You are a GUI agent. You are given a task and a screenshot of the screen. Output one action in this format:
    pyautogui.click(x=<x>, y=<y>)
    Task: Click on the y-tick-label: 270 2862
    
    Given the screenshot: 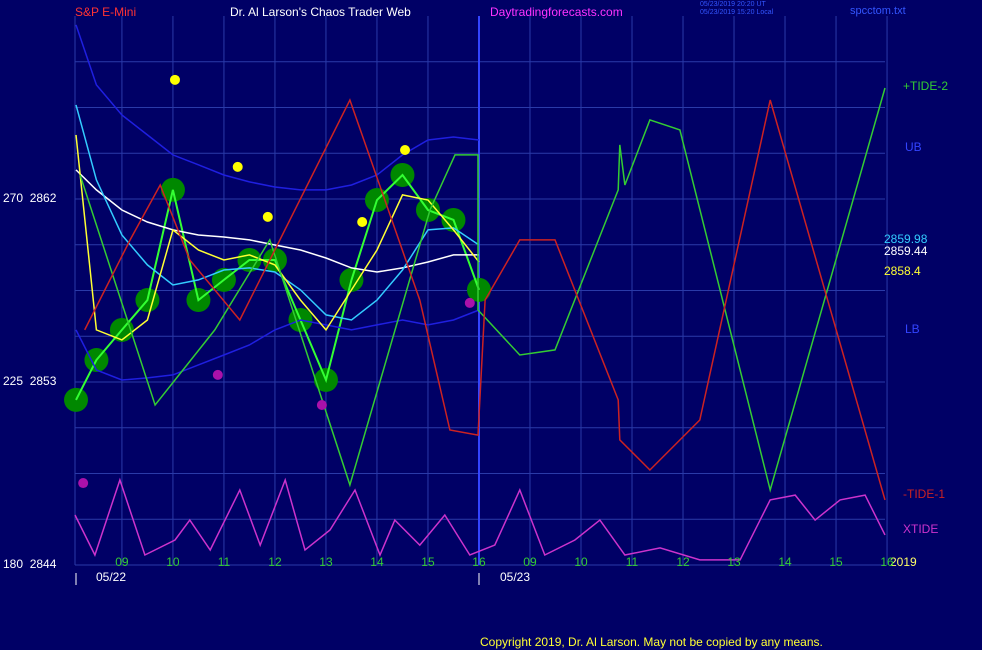 What is the action you would take?
    pyautogui.click(x=30, y=198)
    